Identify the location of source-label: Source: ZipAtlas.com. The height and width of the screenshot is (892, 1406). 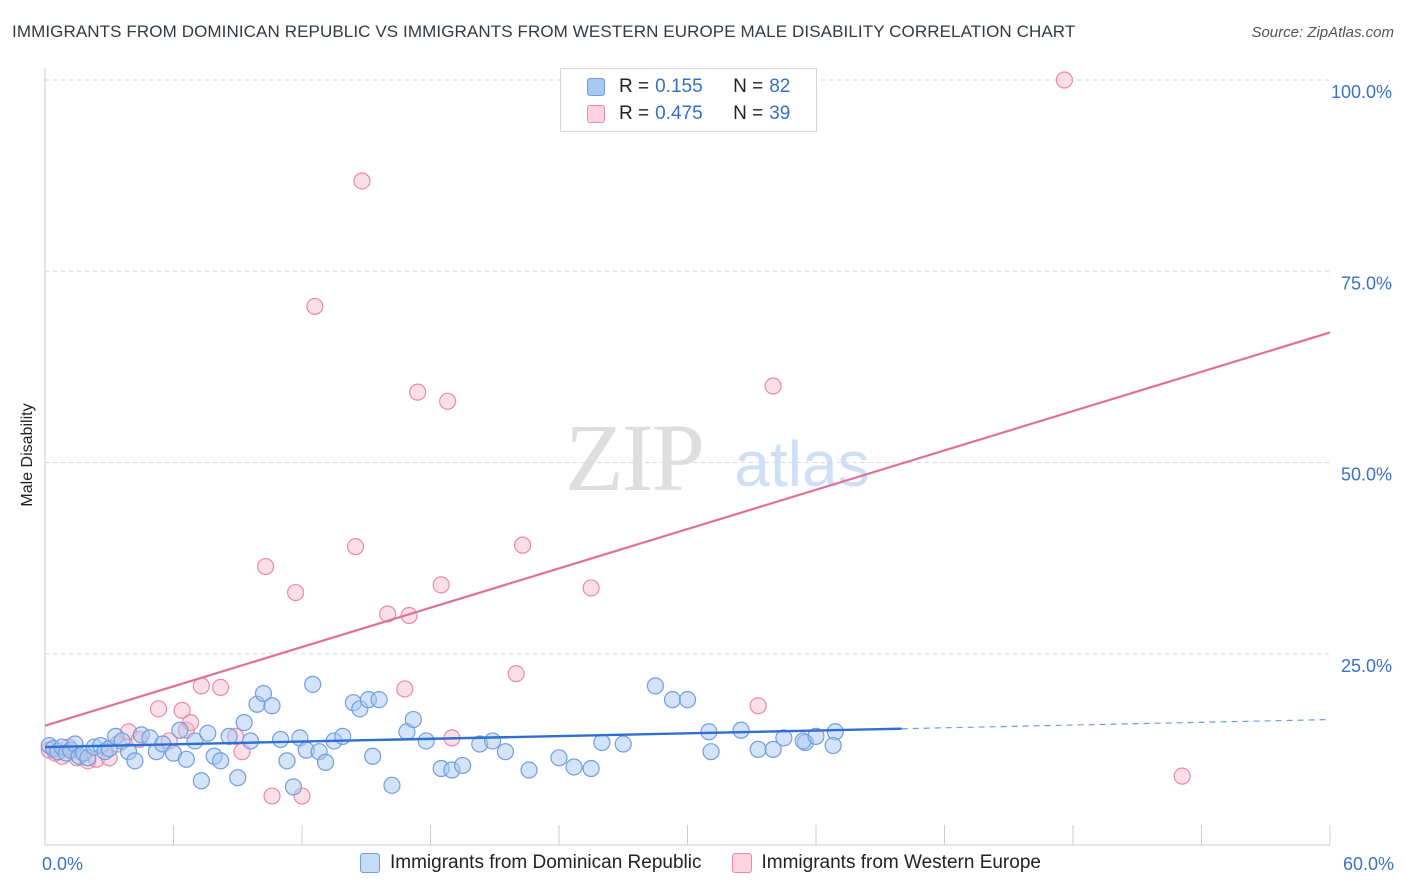
(1322, 32).